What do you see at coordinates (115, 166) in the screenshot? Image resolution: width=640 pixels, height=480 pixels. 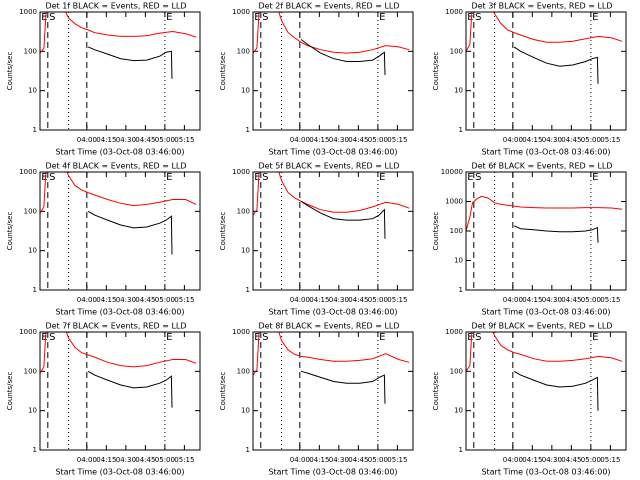 I see `chart-title: Det 4f BLACK = Events, RED = LLD` at bounding box center [115, 166].